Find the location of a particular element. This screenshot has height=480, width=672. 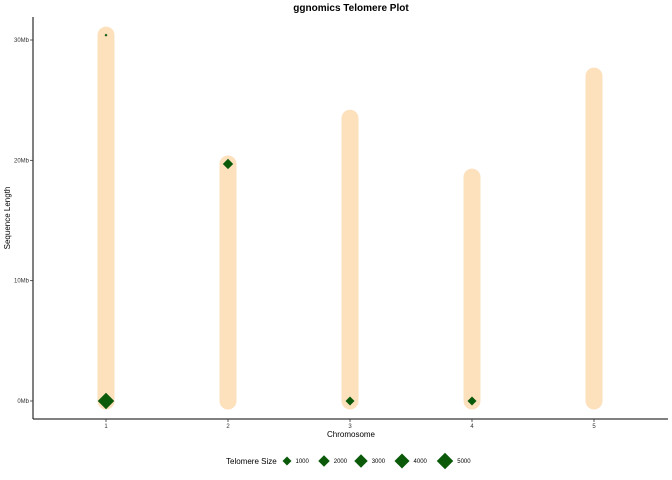

legend: Telomere Size 1000 2000 3000 4000 5000 is located at coordinates (348, 461).